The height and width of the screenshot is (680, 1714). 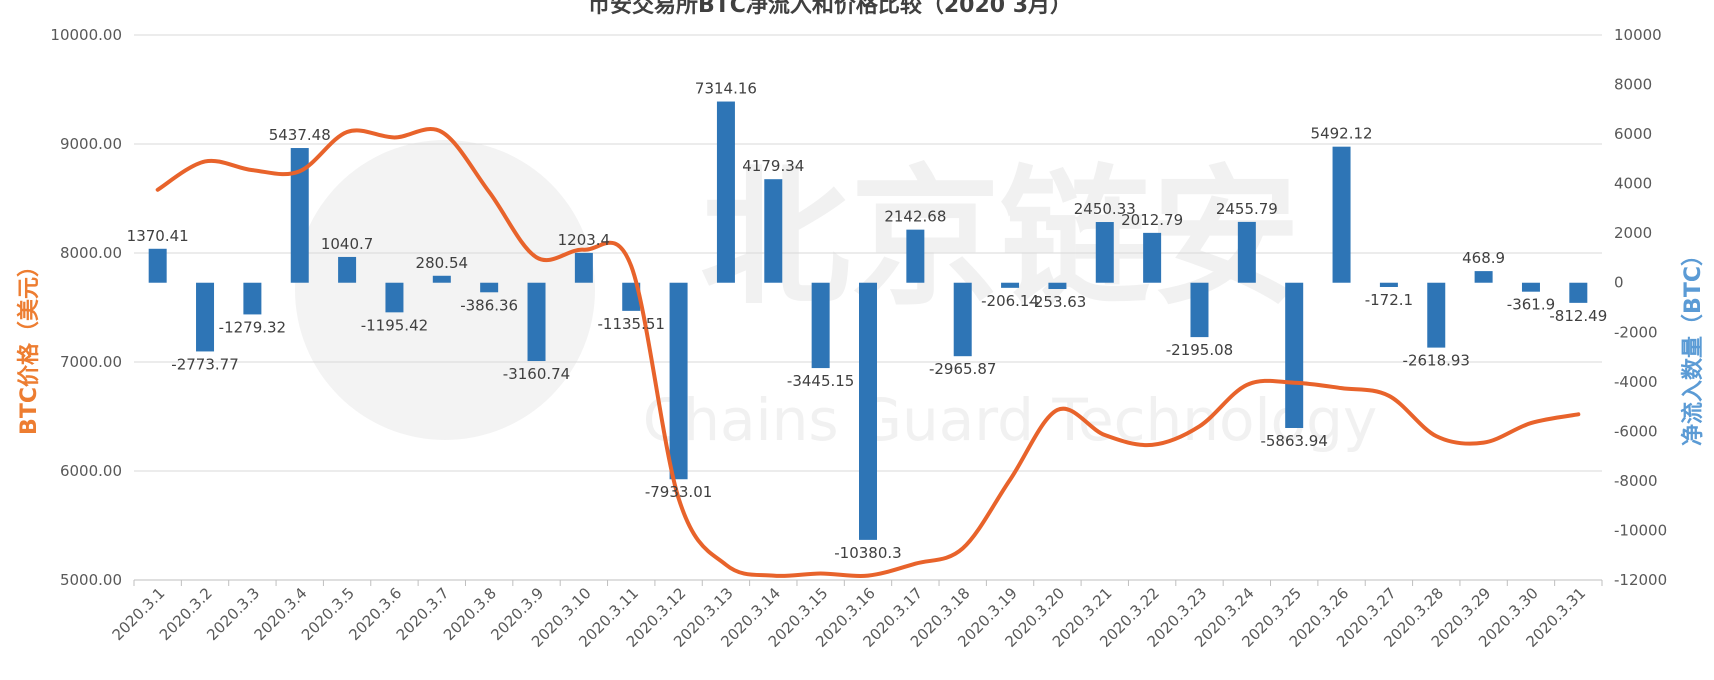 I want to click on bar-data-label: 468.9, so click(x=1483, y=258).